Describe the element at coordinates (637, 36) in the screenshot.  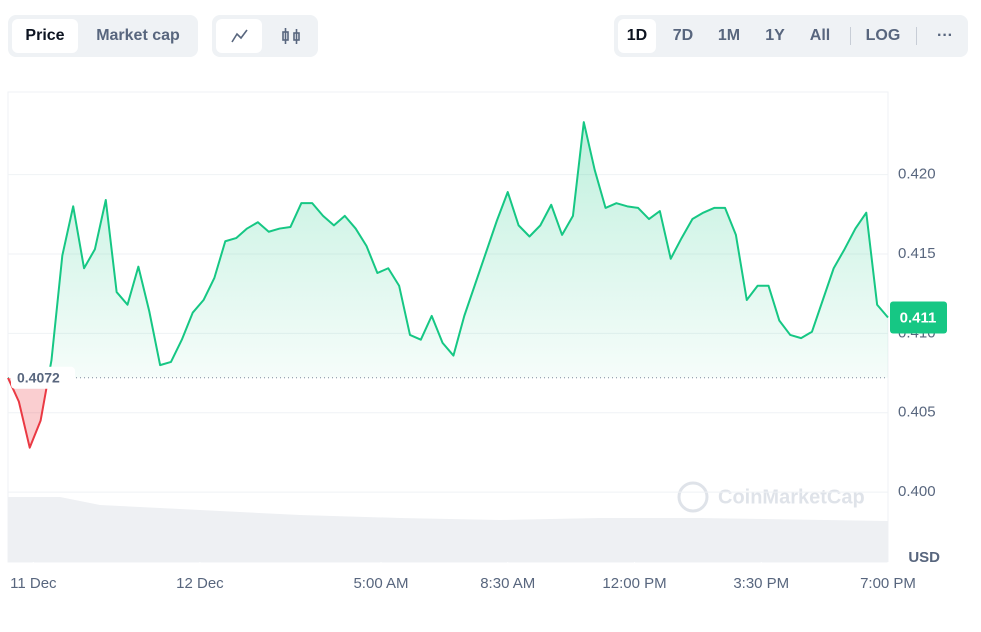
I see `range-button: 1D` at that location.